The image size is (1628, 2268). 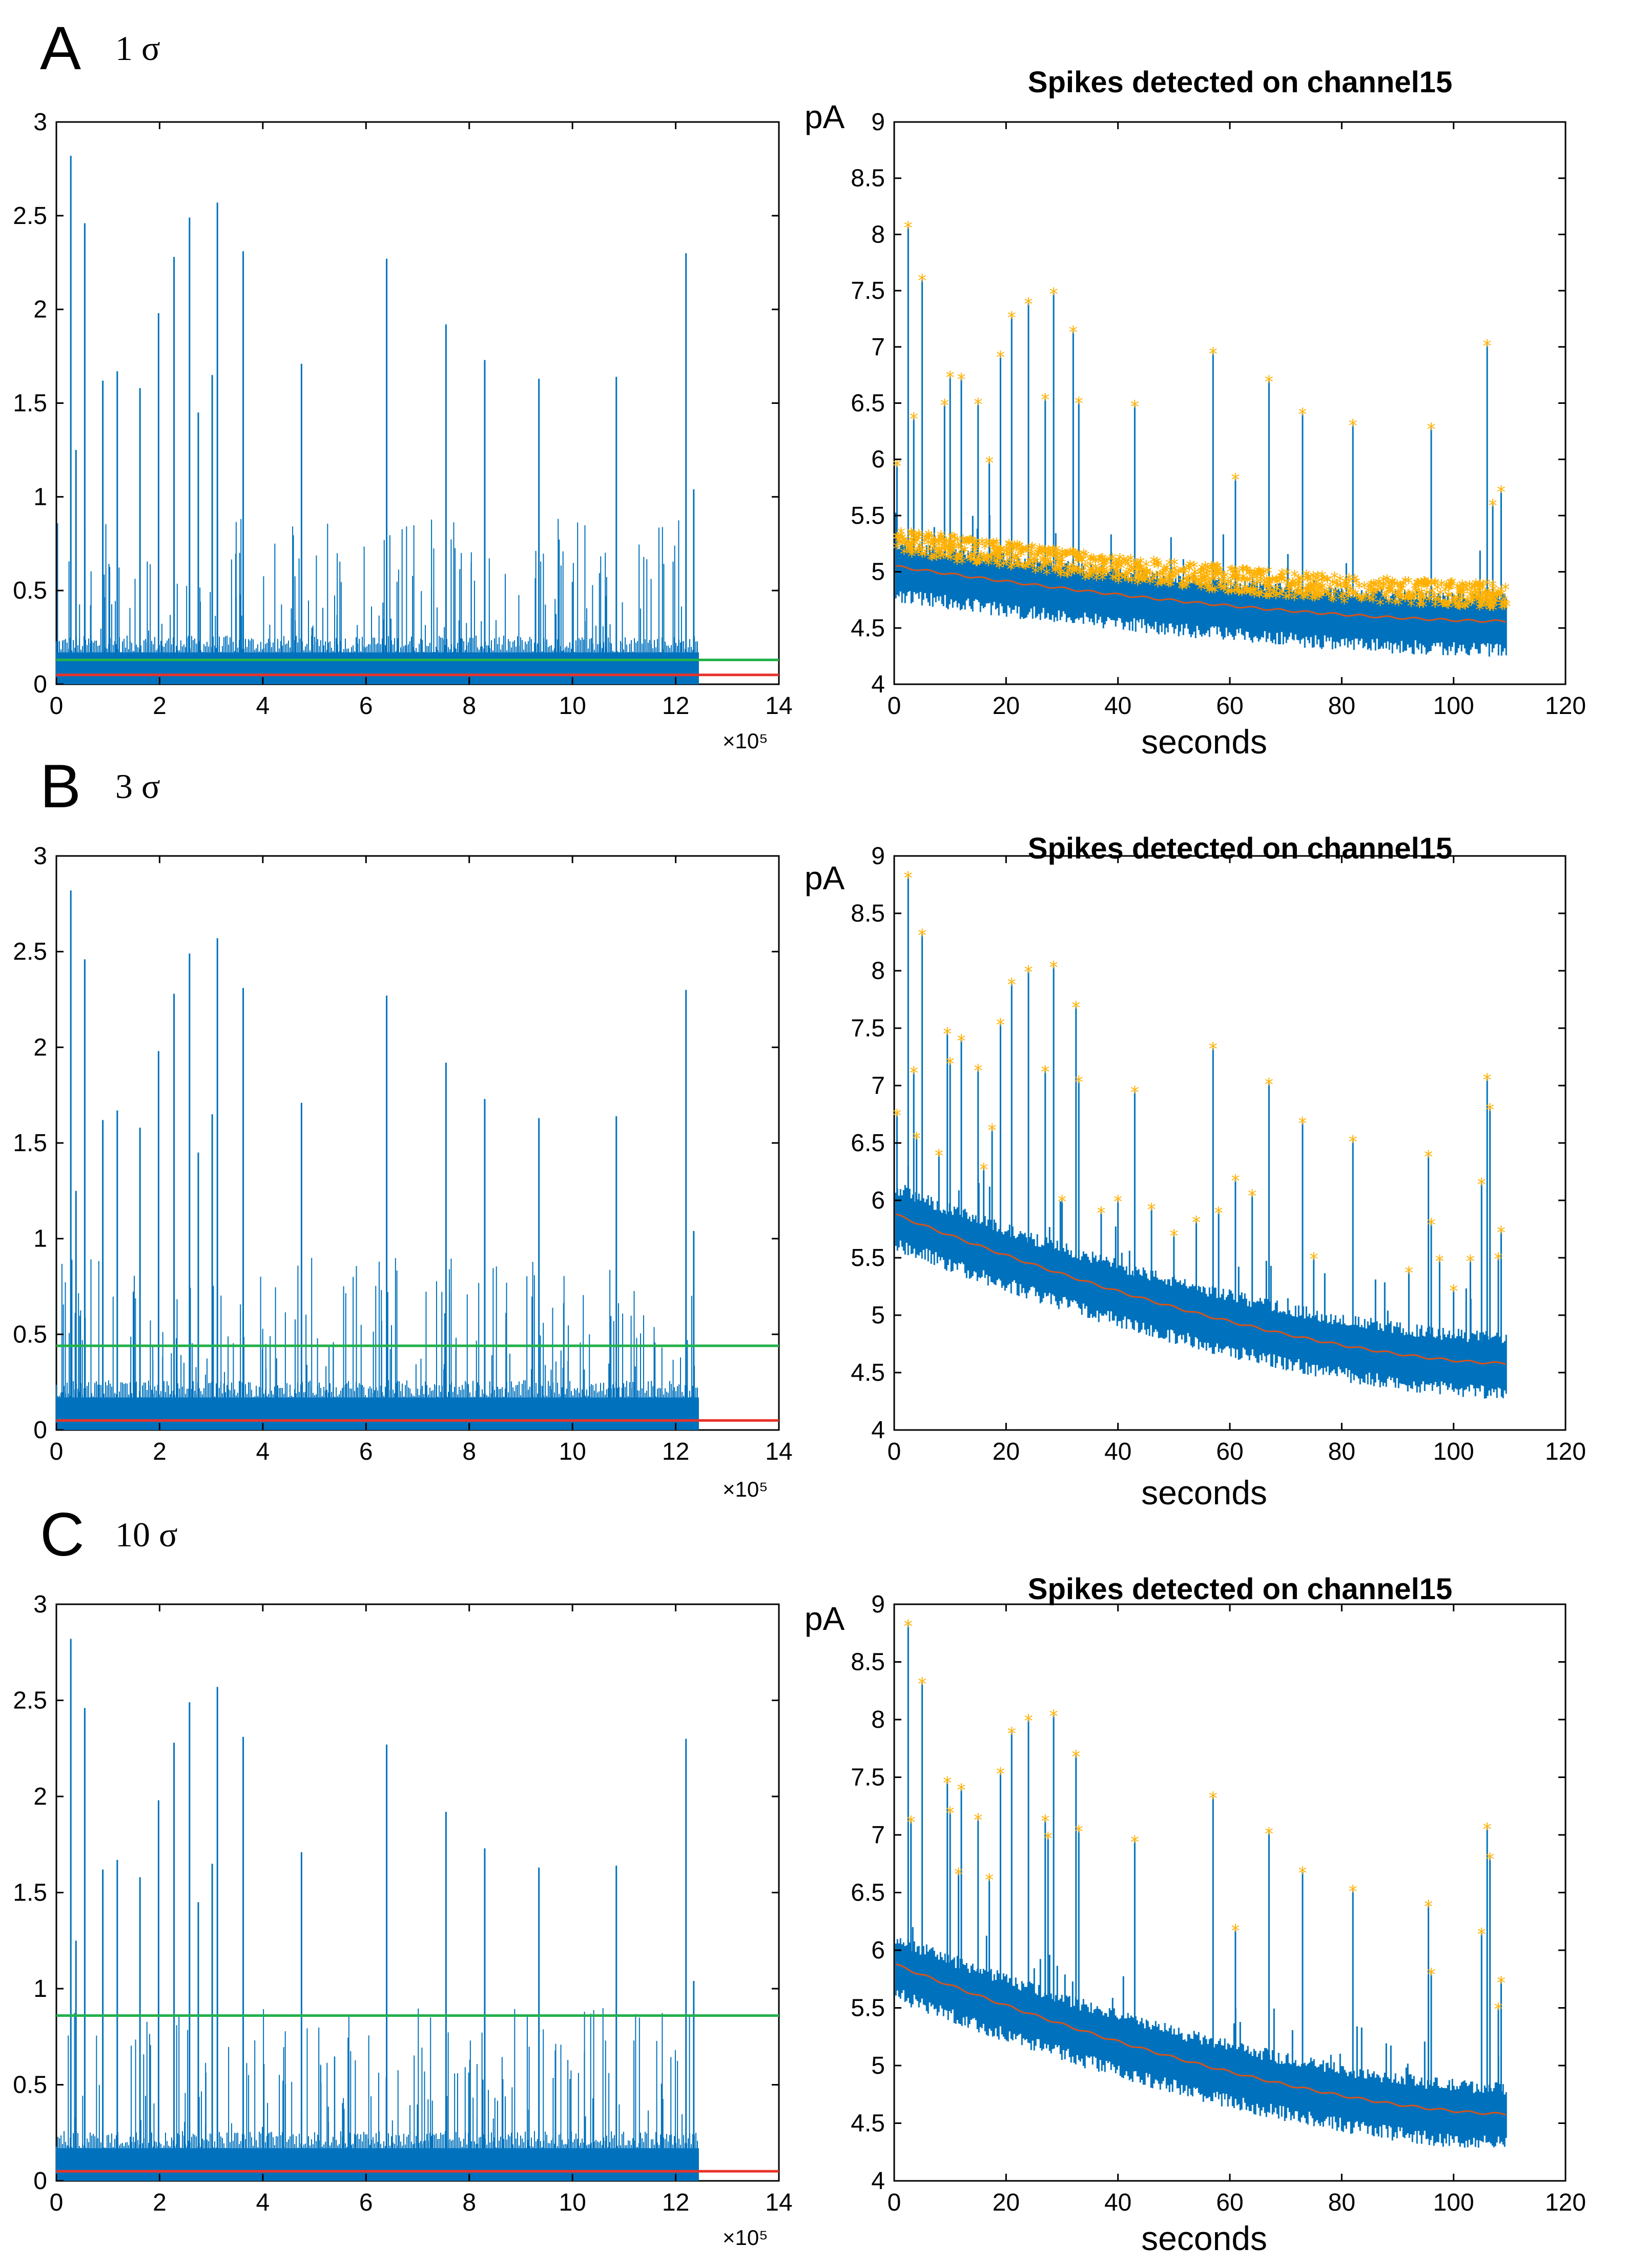 What do you see at coordinates (878, 347) in the screenshot?
I see `y-tick-label: 7` at bounding box center [878, 347].